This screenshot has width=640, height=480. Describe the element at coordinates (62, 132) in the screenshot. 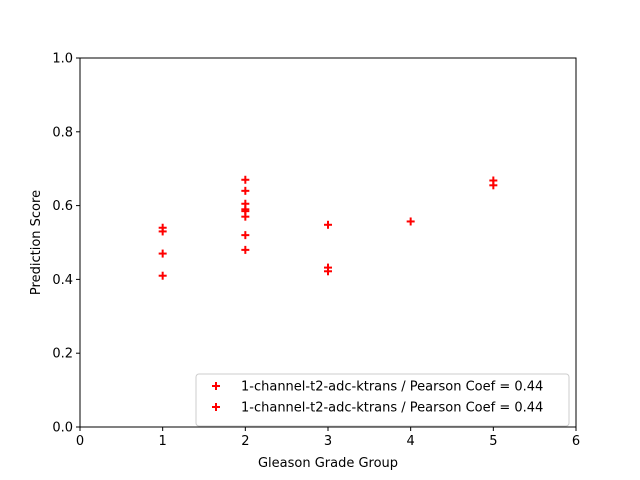

I see `y-tick-label: 0.8` at that location.